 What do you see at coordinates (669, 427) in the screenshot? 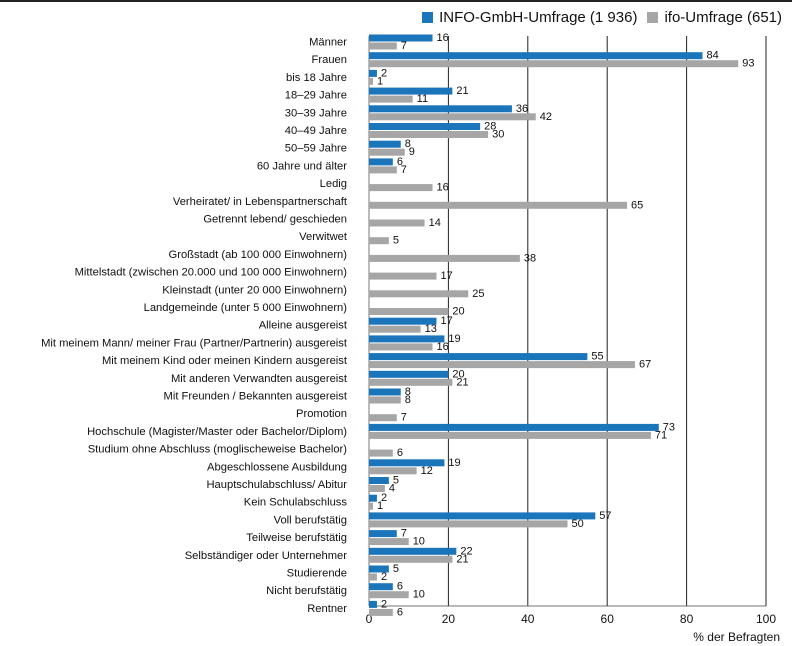
I see `value-label-info-gmbh: 73` at bounding box center [669, 427].